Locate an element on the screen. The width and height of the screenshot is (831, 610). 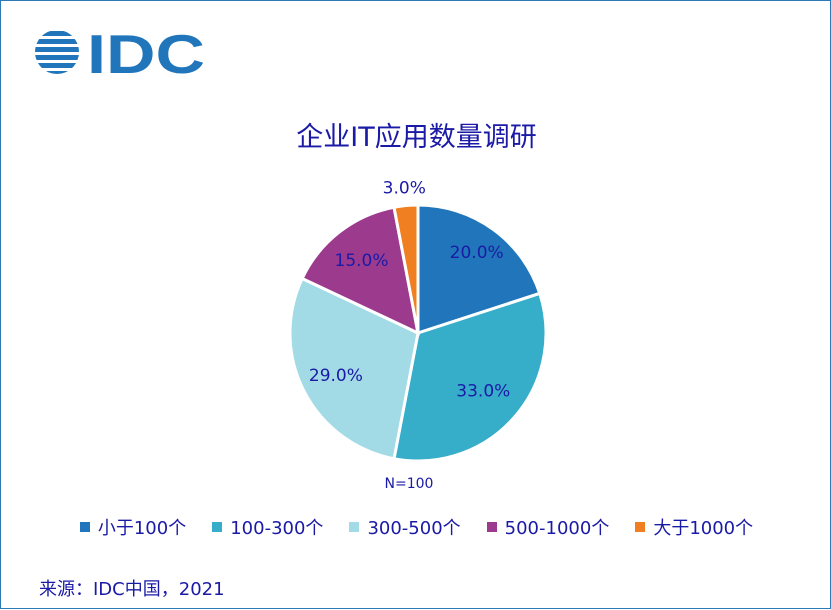
pie-labels: 20.0% 33.0% 29.0% 15.0% 3.0% is located at coordinates (409, 290).